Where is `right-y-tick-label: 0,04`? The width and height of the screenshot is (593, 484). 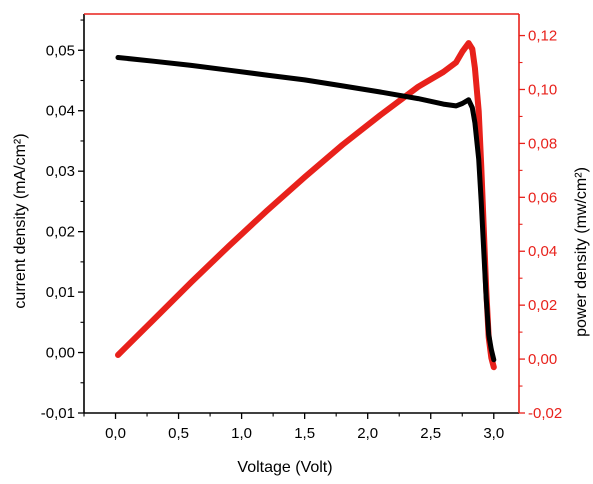 right-y-tick-label: 0,04 is located at coordinates (542, 251).